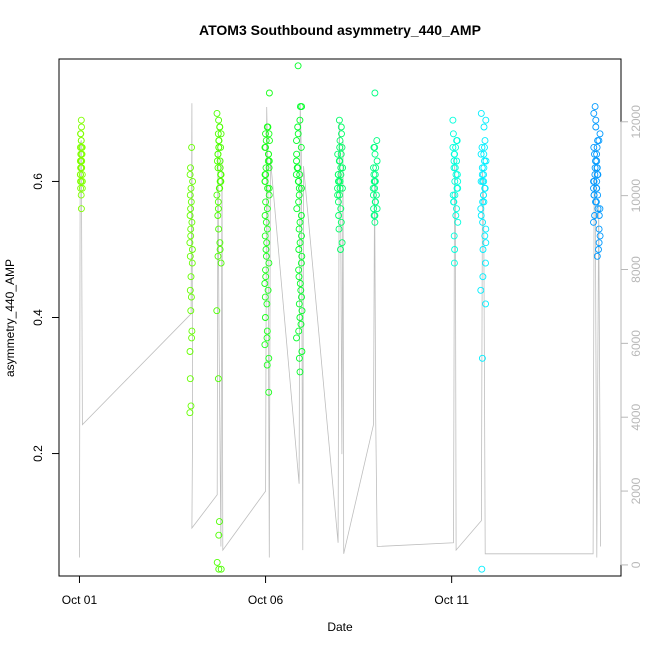 This screenshot has height=650, width=650. Describe the element at coordinates (636, 417) in the screenshot. I see `y2-tick-label: 4000` at that location.